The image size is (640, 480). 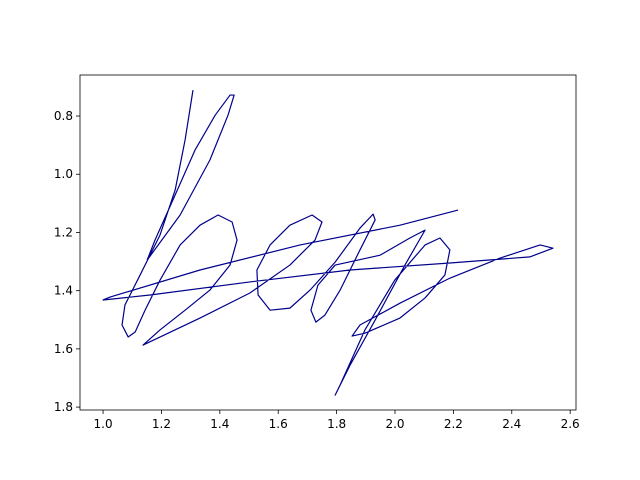 I want to click on y-tick-label: 1.2, so click(x=63, y=232).